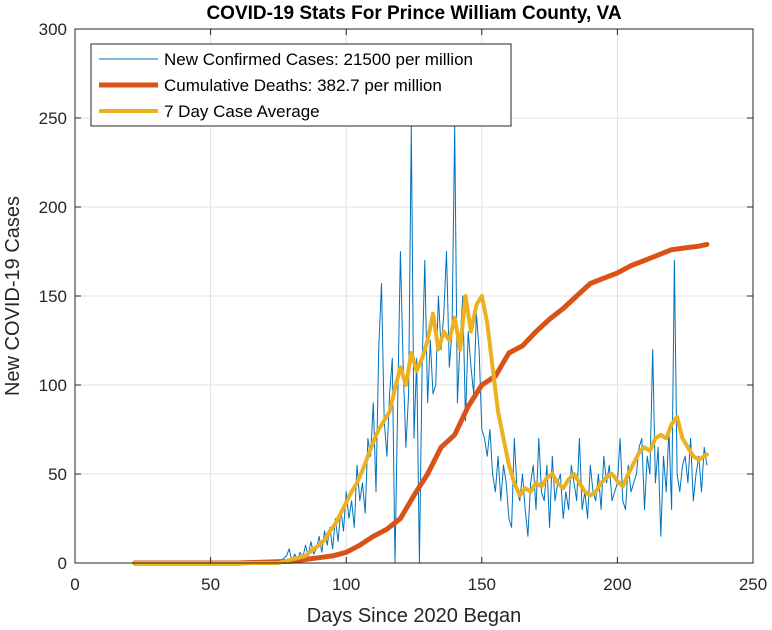  Describe the element at coordinates (346, 584) in the screenshot. I see `x-tick-label: 100` at that location.